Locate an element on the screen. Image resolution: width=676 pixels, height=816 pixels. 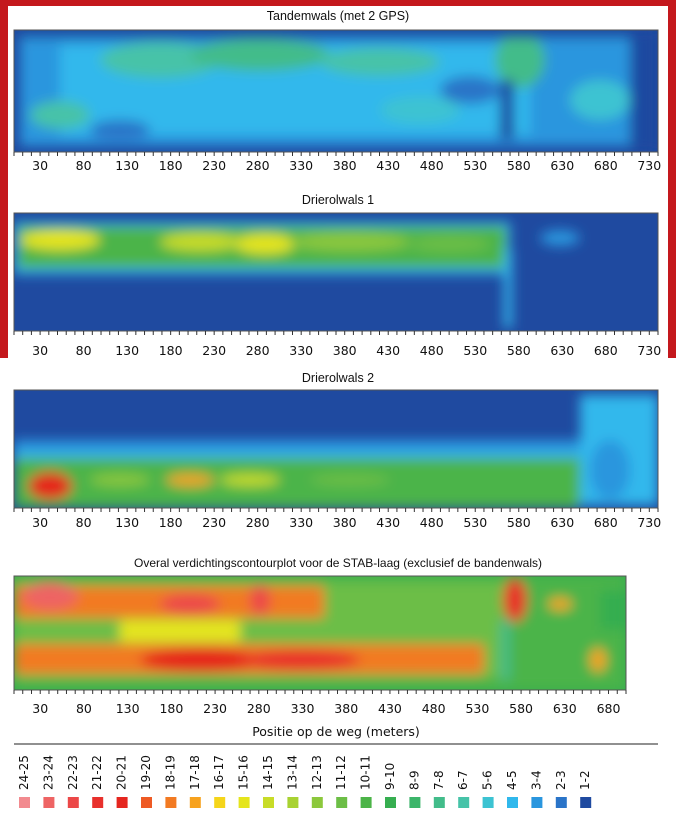
legend-label: 5-6 is located at coordinates (488, 780).